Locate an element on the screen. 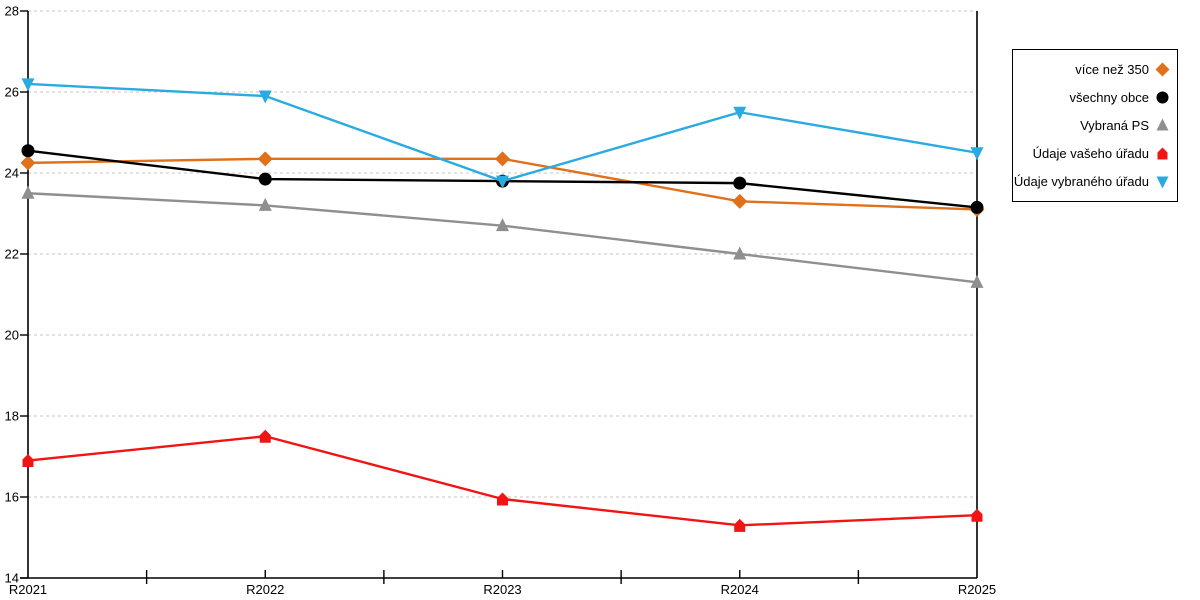 This screenshot has width=1200, height=600. triangle-up-icon-shape is located at coordinates (1162, 124).